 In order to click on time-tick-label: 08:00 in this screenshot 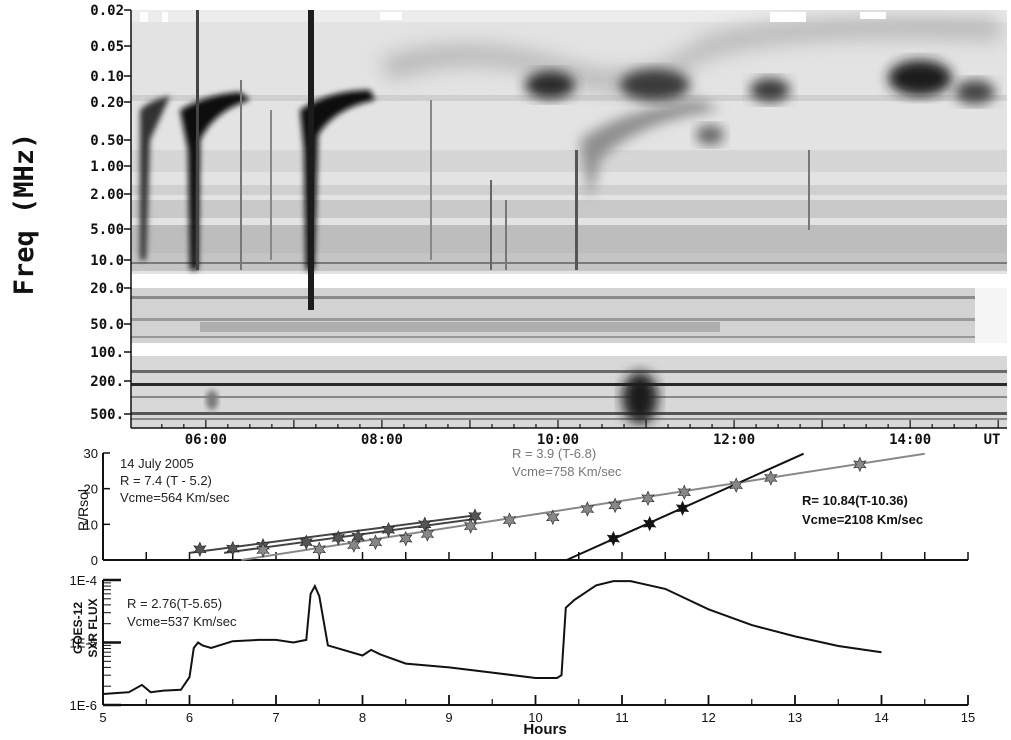, I will do `click(382, 440)`.